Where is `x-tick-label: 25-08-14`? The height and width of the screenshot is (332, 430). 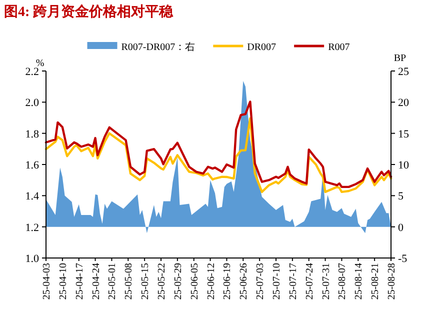
x-tick-label: 25-08-14 is located at coordinates (359, 281).